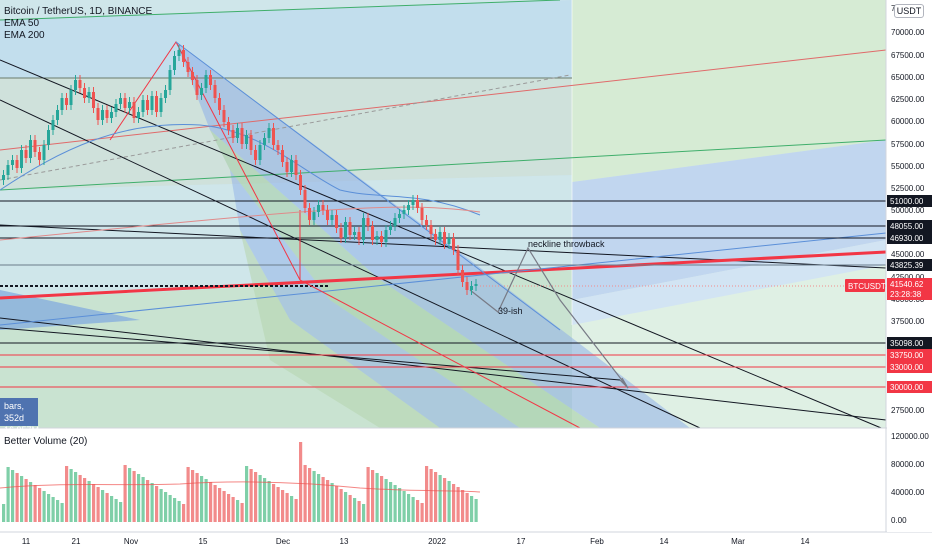 The height and width of the screenshot is (550, 932). Describe the element at coordinates (910, 436) in the screenshot. I see `volume-tick: 120000.00` at that location.